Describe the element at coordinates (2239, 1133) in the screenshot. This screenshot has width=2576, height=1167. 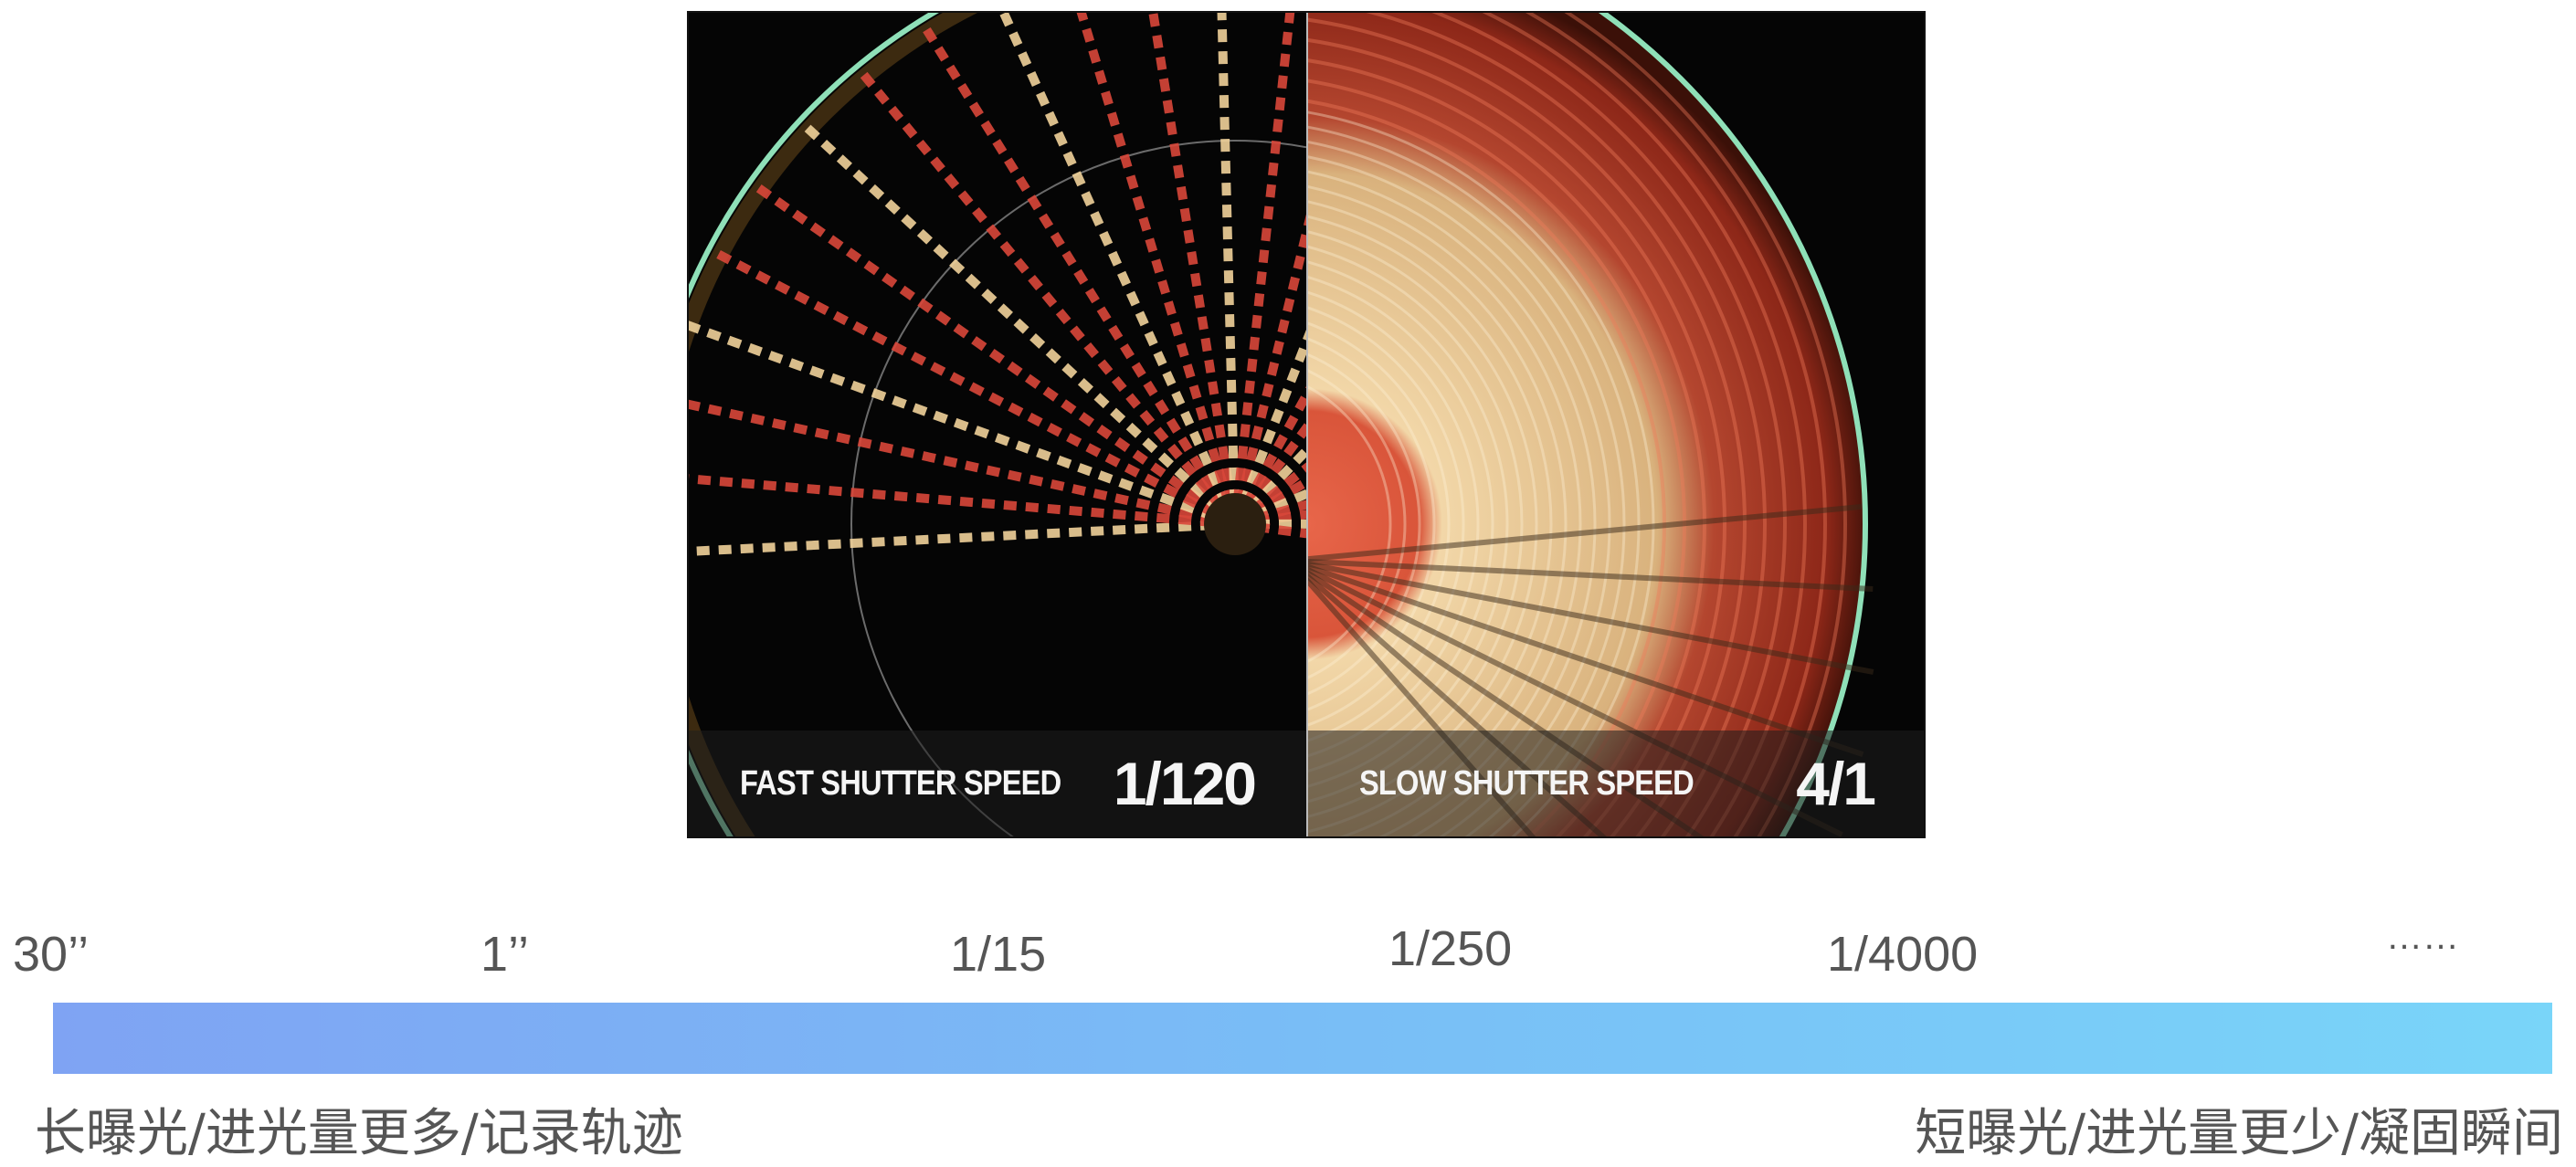
I see `short-exposure-caption: 短曝光/进光量更少/凝固瞬间` at that location.